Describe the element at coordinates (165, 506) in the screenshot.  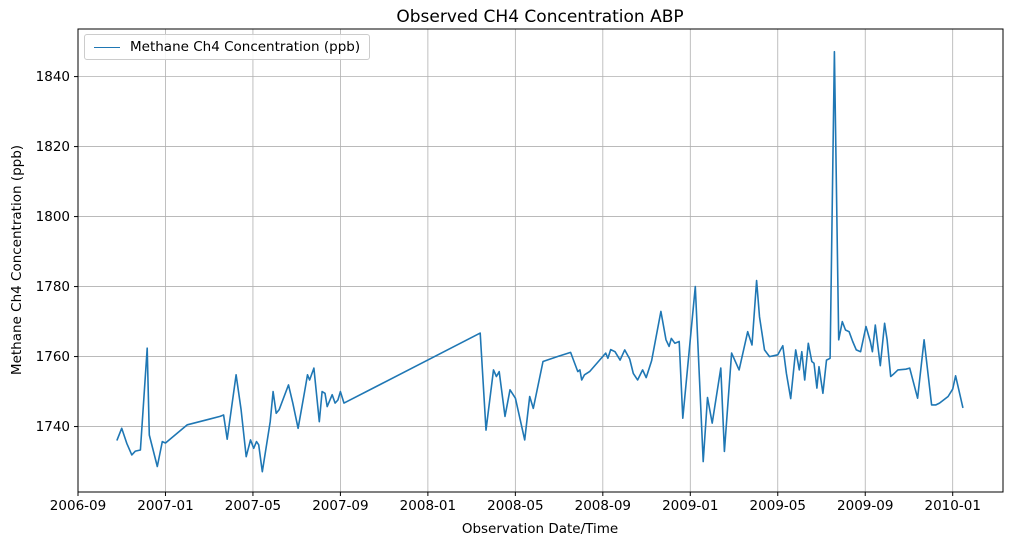
I see `x-tick-label: 2007-01` at that location.